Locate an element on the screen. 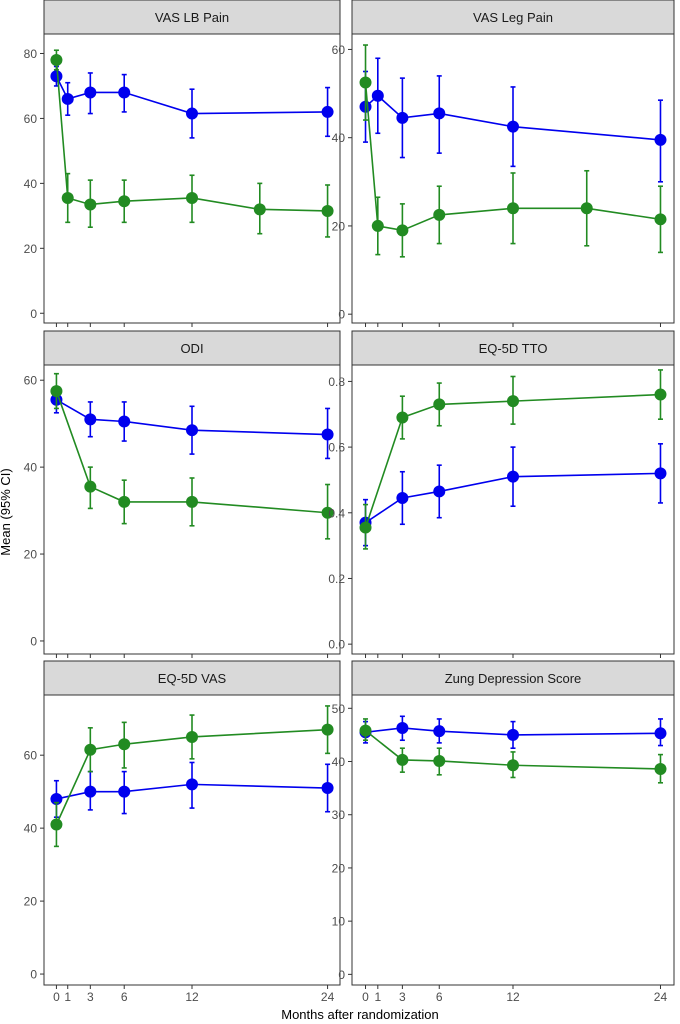 The width and height of the screenshot is (680, 1024). y-axis-label: Mean (95% CI) is located at coordinates (6, 511).